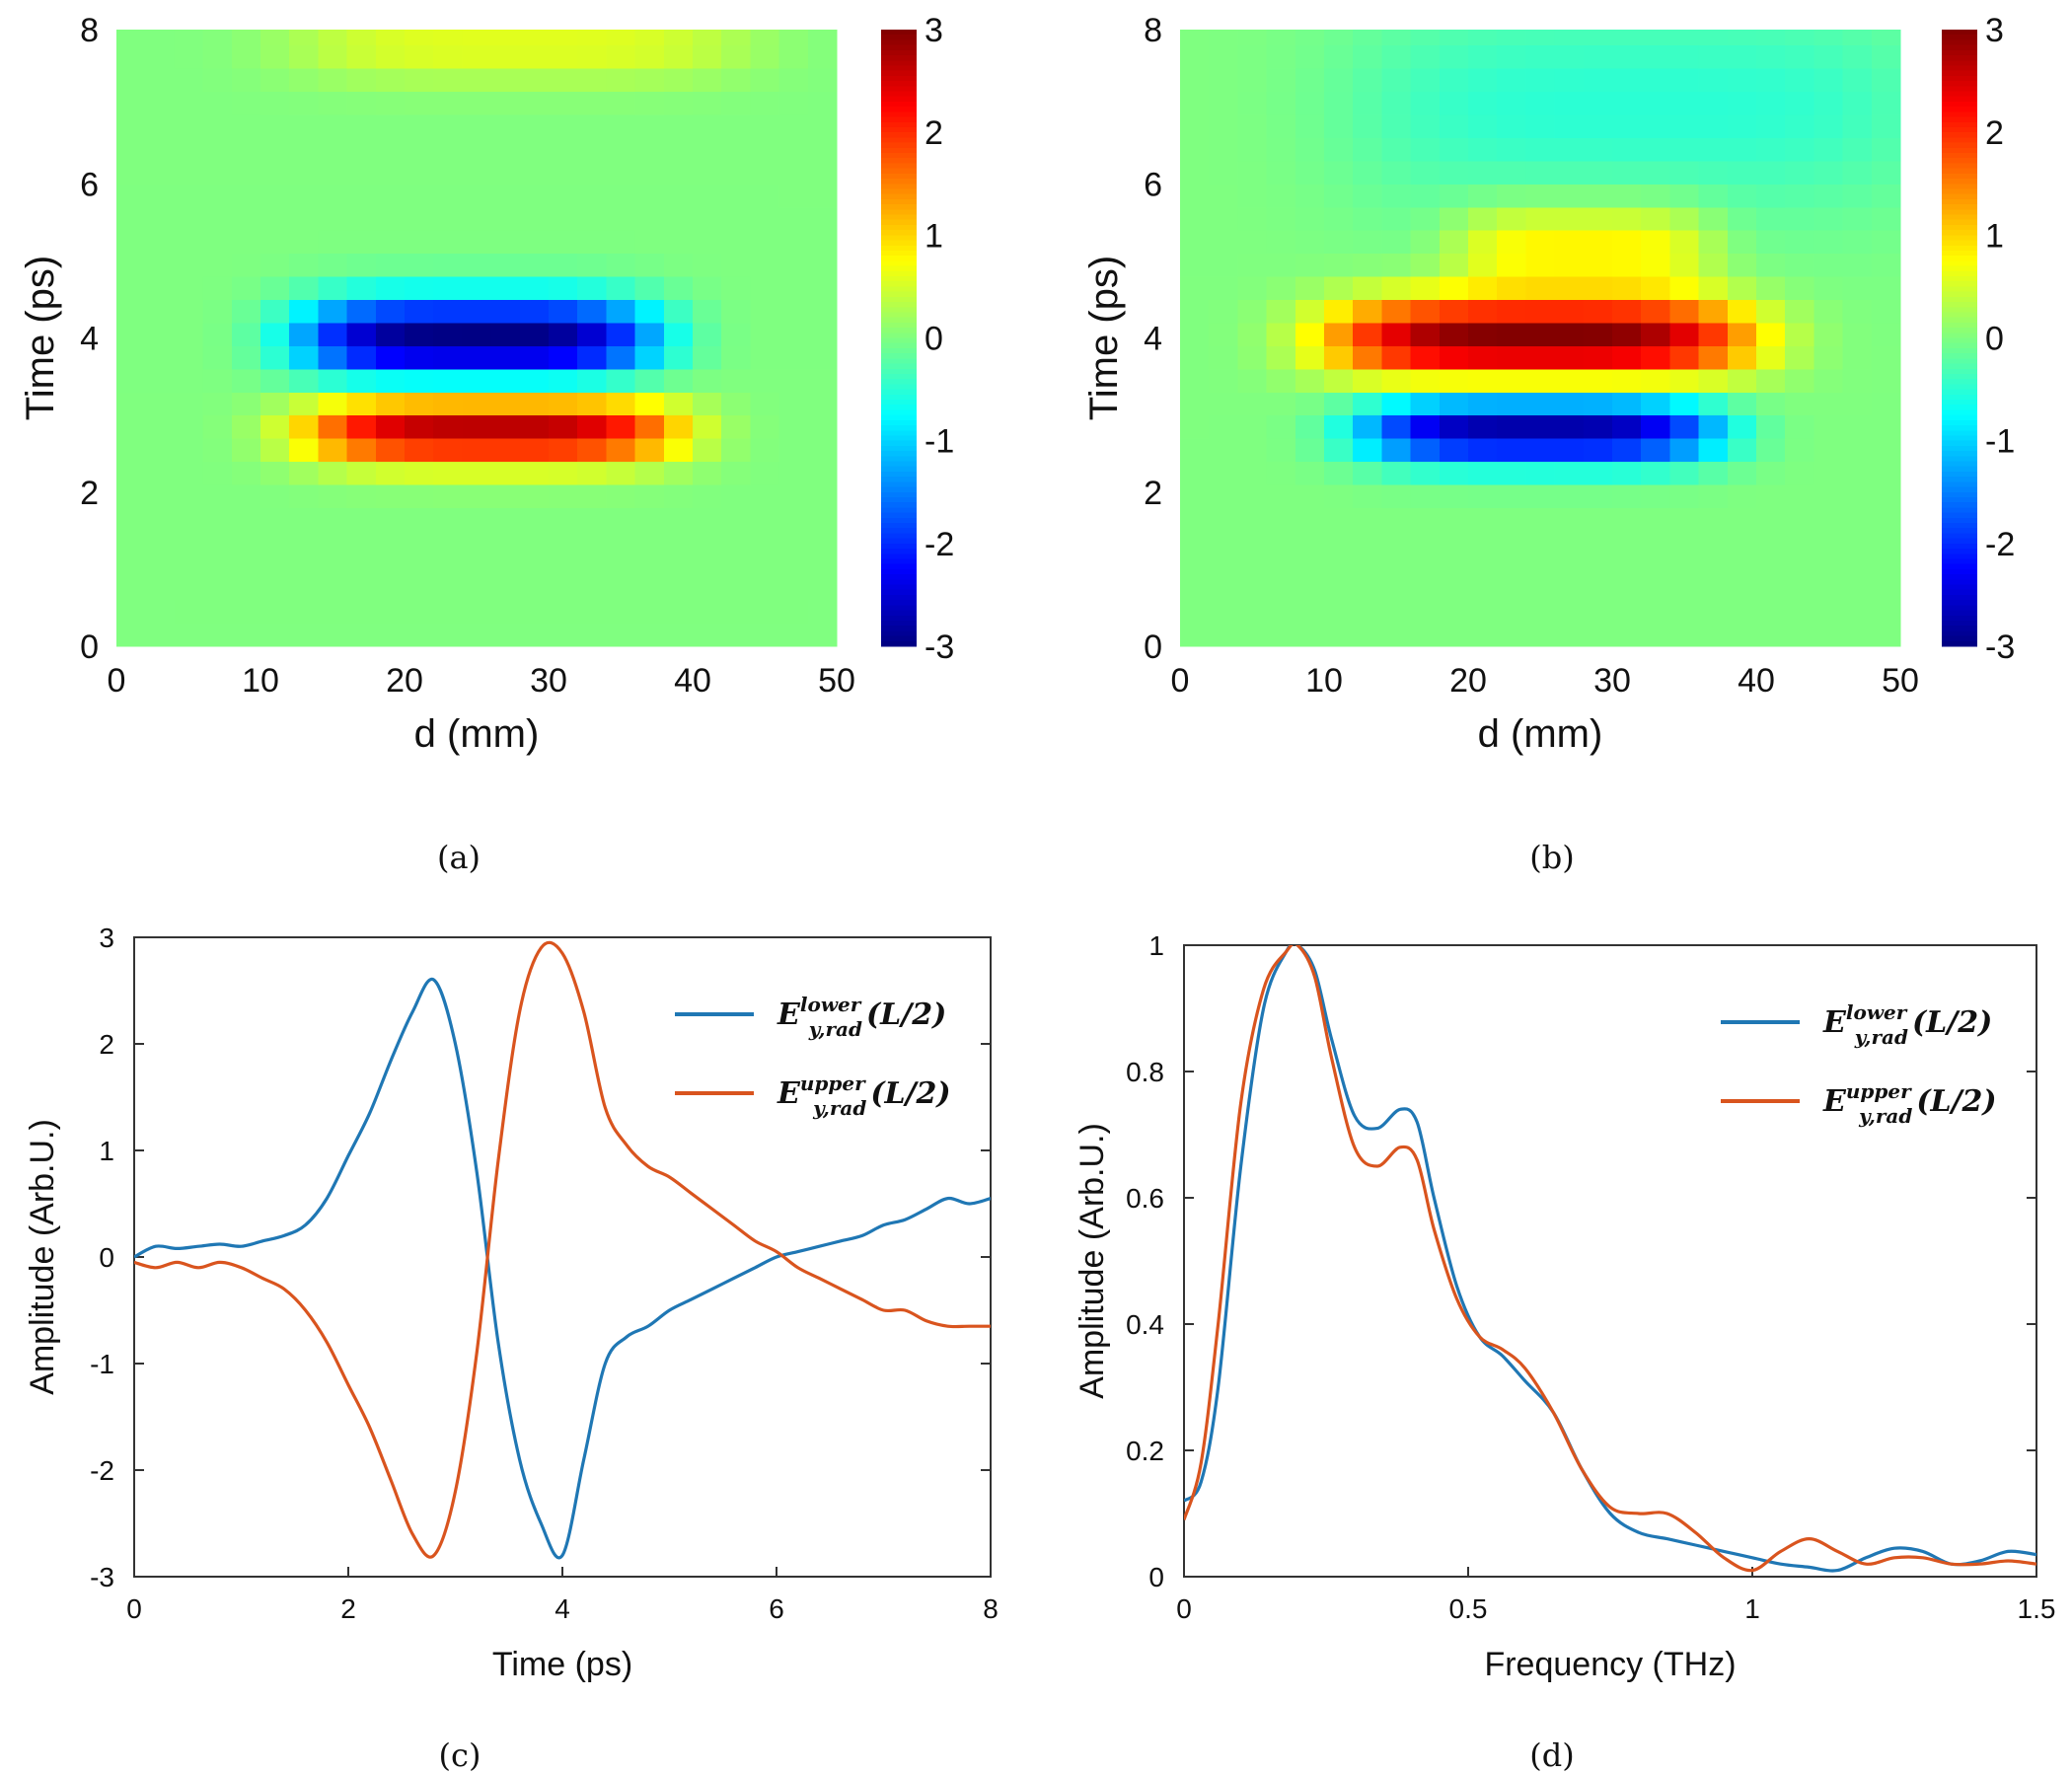 The height and width of the screenshot is (1774, 2072). I want to click on y-tick-label: 1, so click(1156, 945).